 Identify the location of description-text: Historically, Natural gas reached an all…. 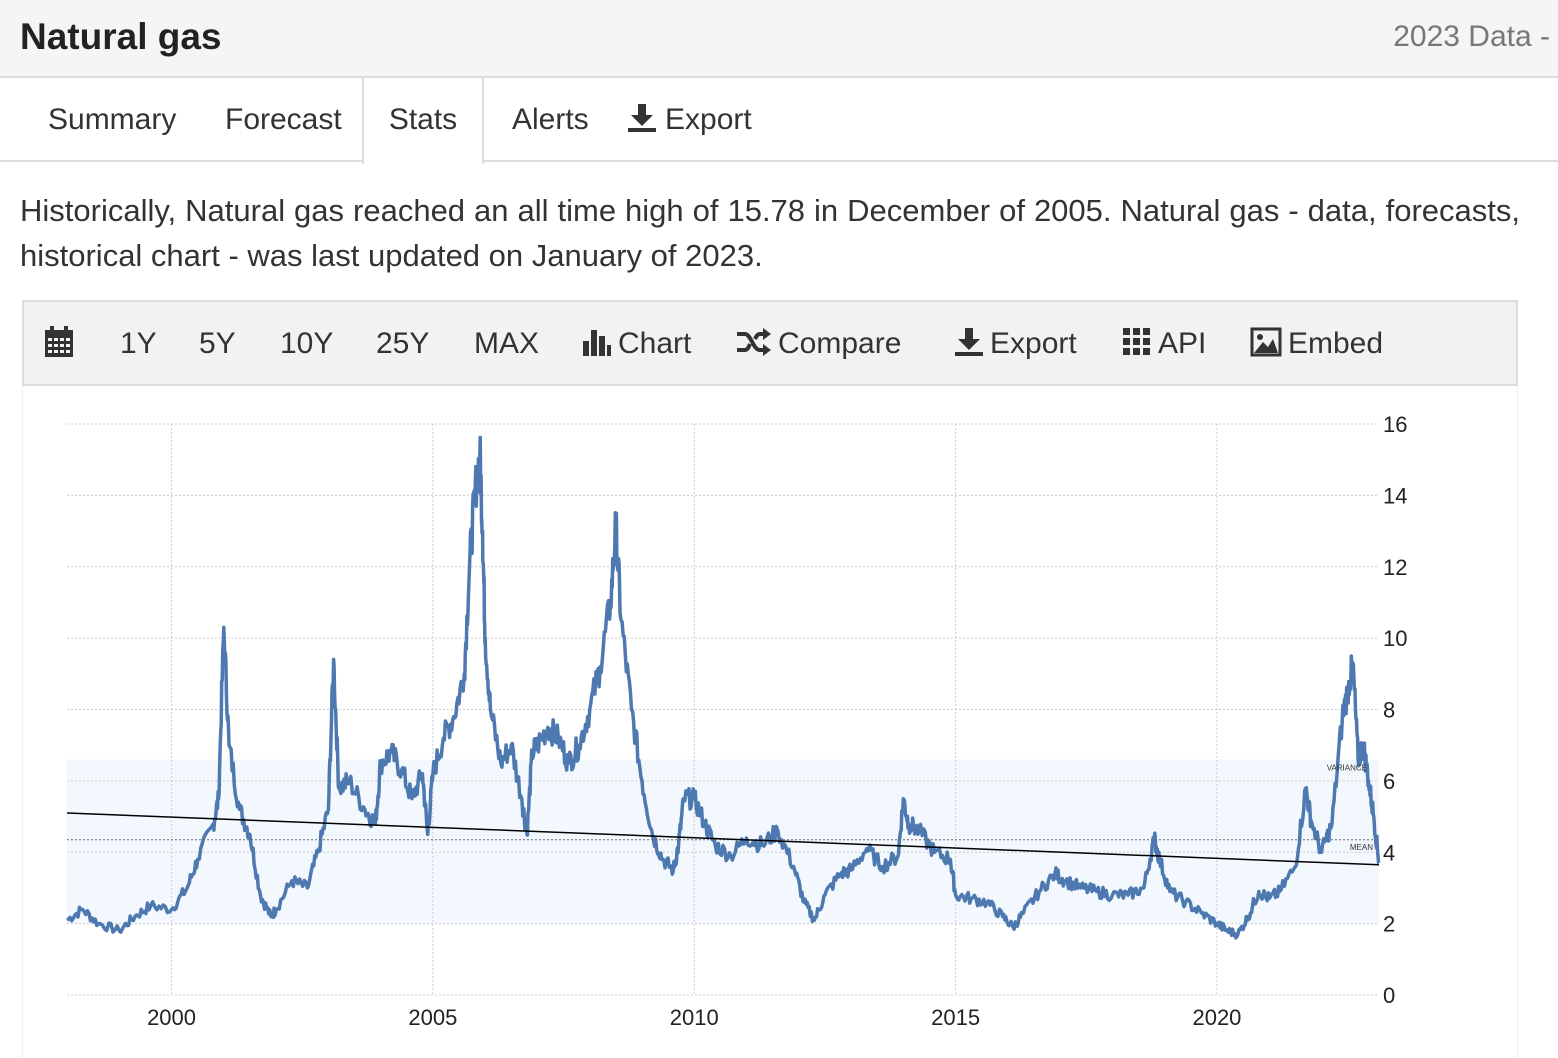
(770, 233).